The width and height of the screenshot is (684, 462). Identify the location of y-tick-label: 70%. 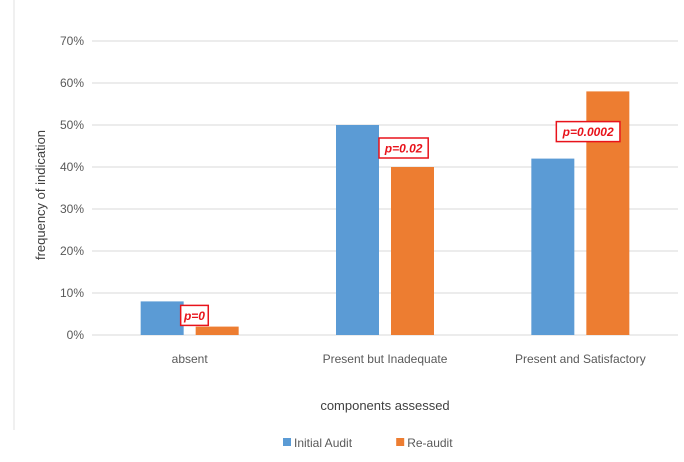
(72, 41).